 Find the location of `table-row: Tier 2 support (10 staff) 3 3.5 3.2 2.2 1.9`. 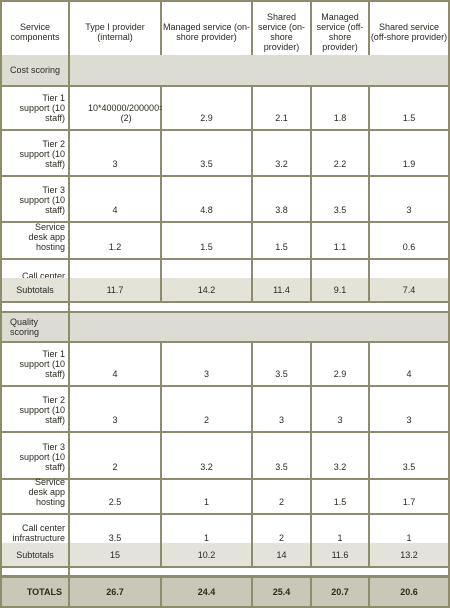

table-row: Tier 2 support (10 staff) 3 3.5 3.2 2.2 1.9 is located at coordinates (225, 153).